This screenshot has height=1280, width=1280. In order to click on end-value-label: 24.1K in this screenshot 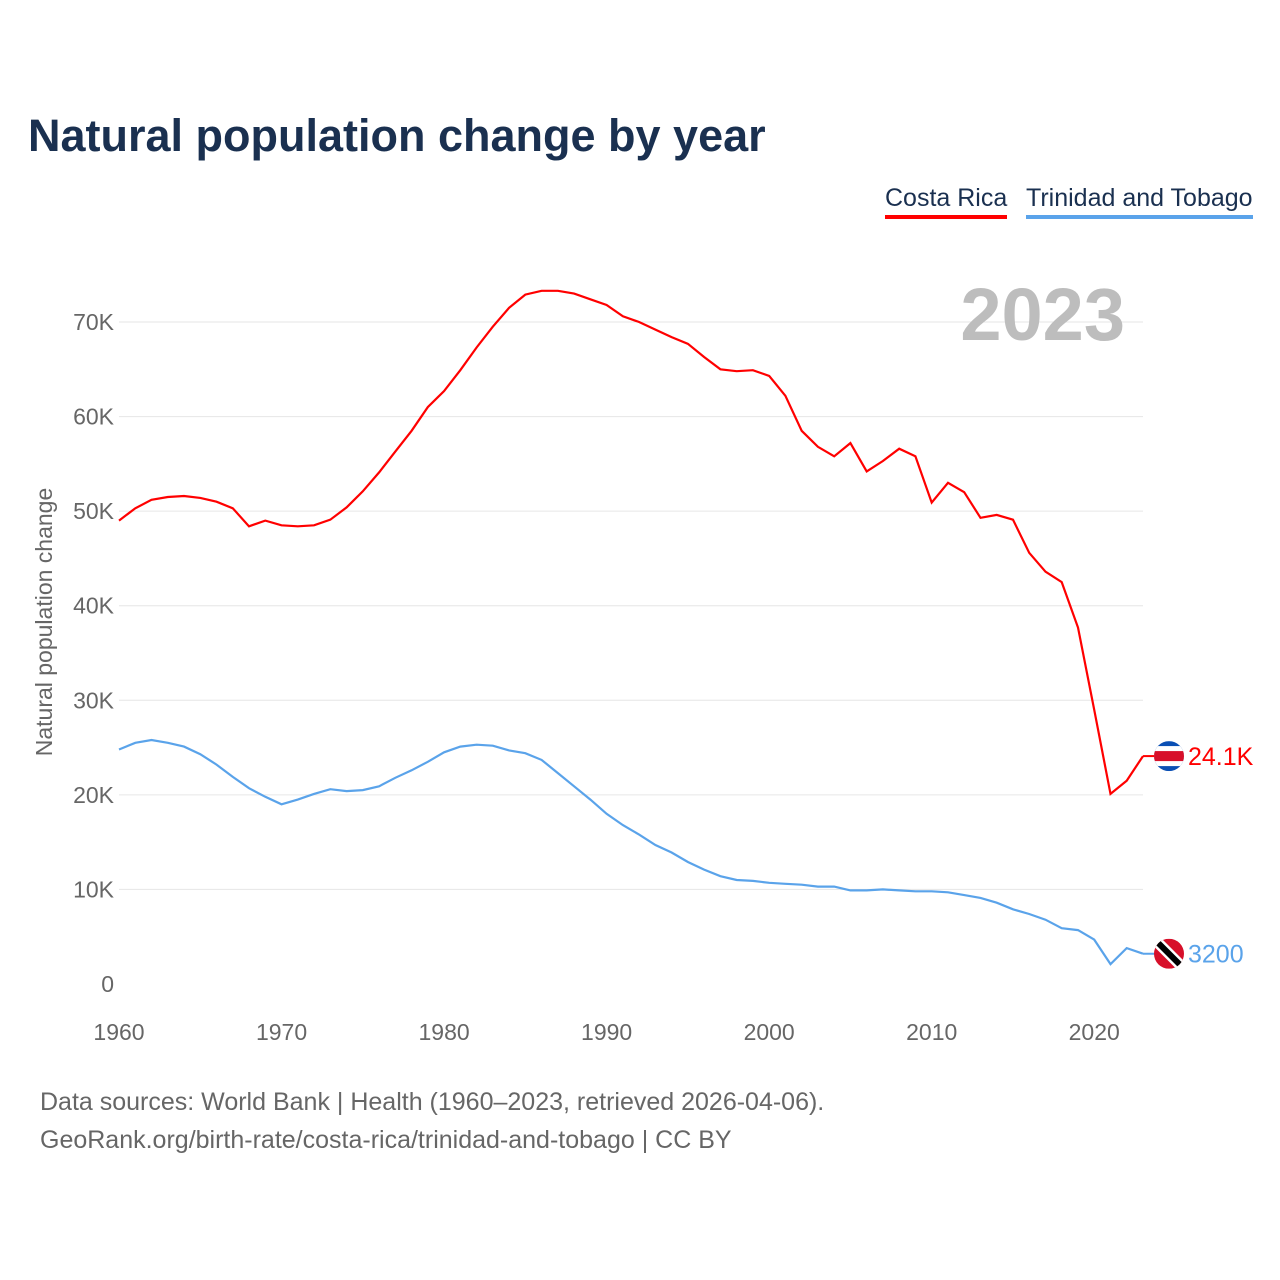, I will do `click(1221, 757)`.